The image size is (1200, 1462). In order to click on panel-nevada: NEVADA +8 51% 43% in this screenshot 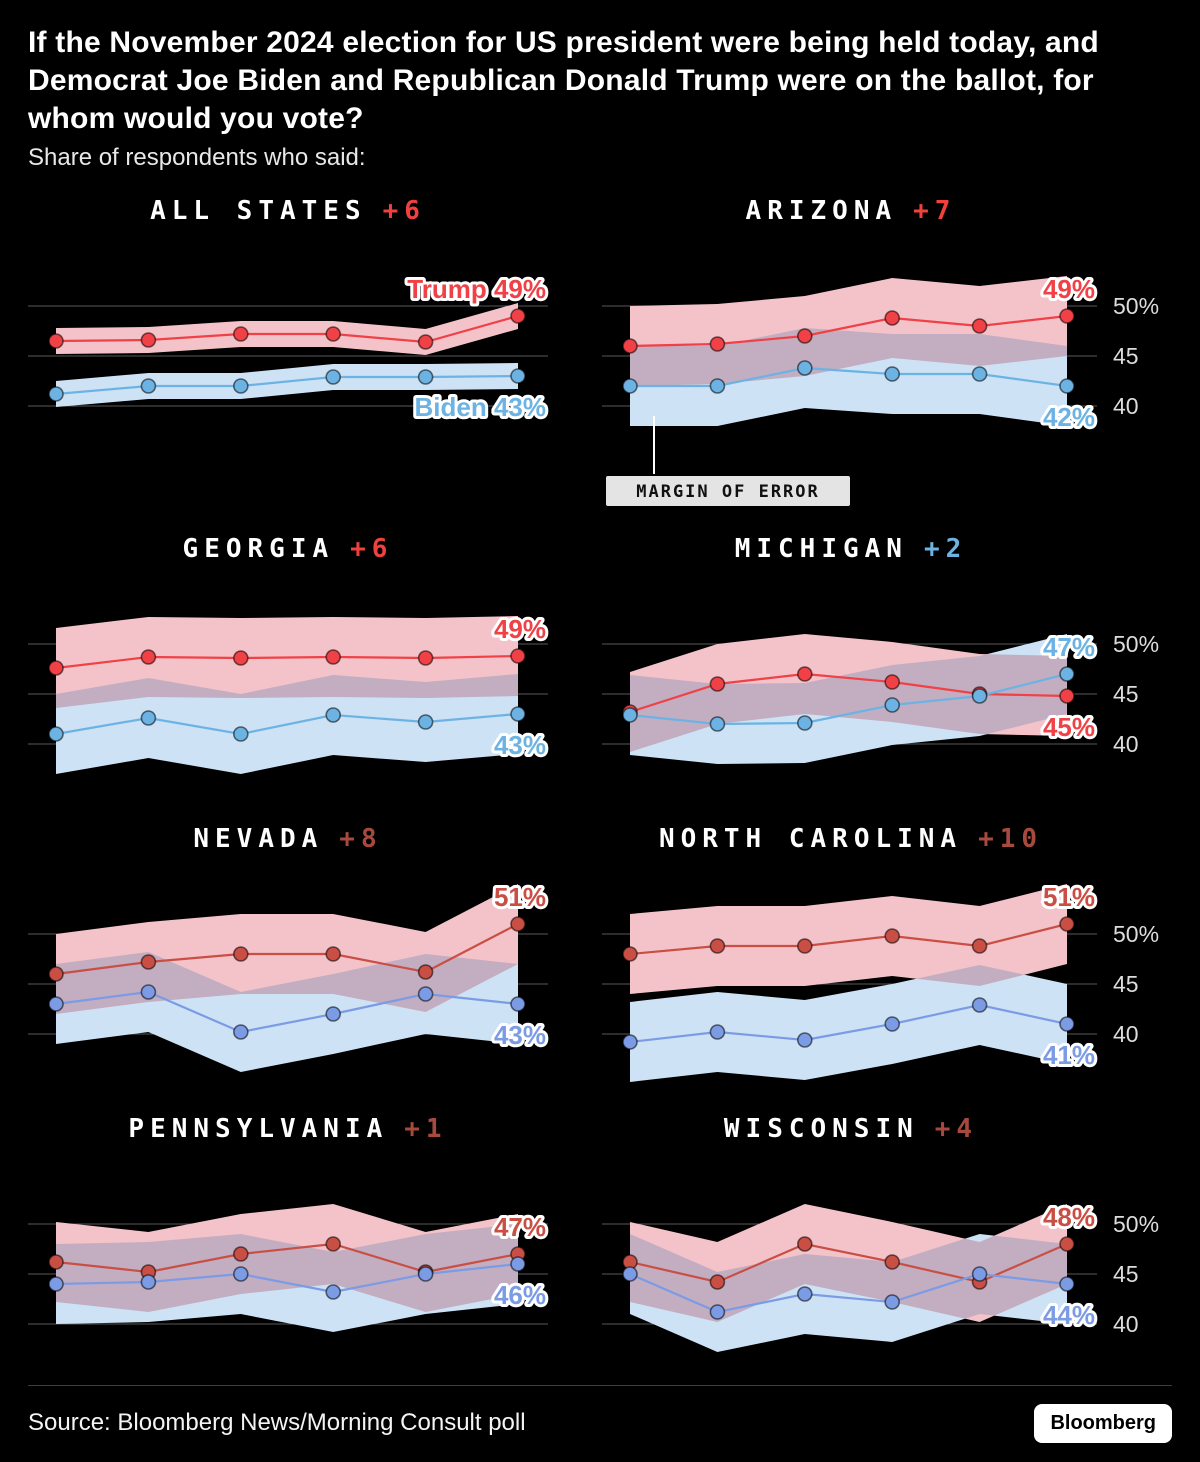, I will do `click(288, 960)`.